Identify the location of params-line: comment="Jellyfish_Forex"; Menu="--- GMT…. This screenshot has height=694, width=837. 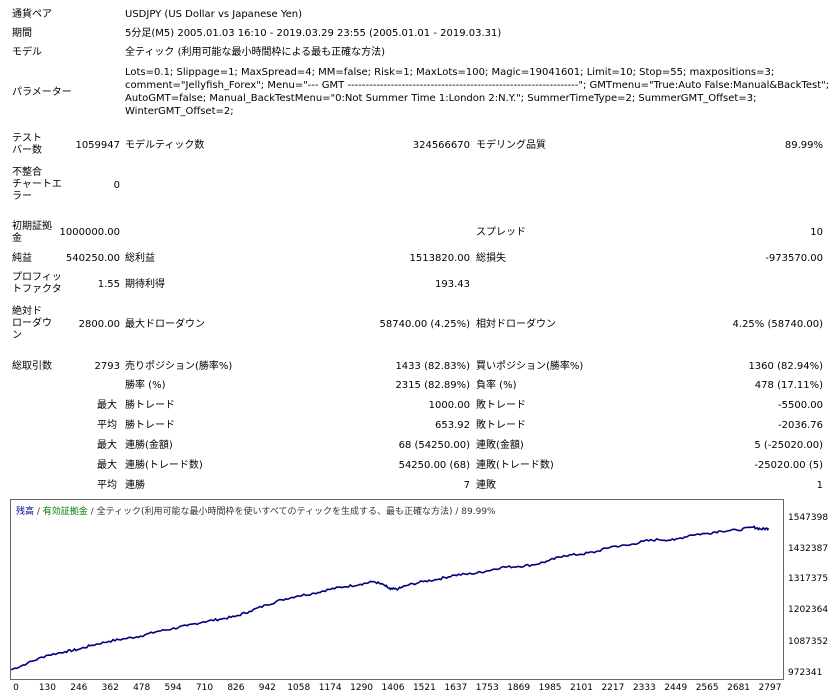
(477, 85).